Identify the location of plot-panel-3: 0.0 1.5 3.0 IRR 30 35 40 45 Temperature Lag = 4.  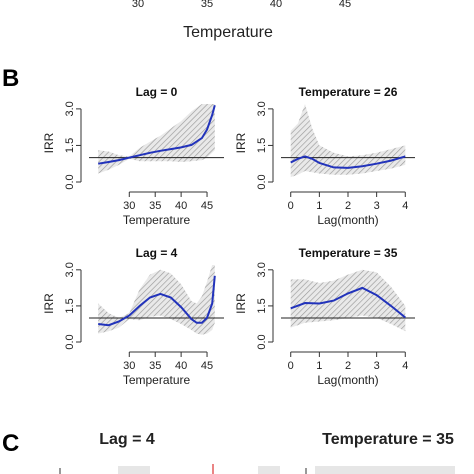
(133, 316).